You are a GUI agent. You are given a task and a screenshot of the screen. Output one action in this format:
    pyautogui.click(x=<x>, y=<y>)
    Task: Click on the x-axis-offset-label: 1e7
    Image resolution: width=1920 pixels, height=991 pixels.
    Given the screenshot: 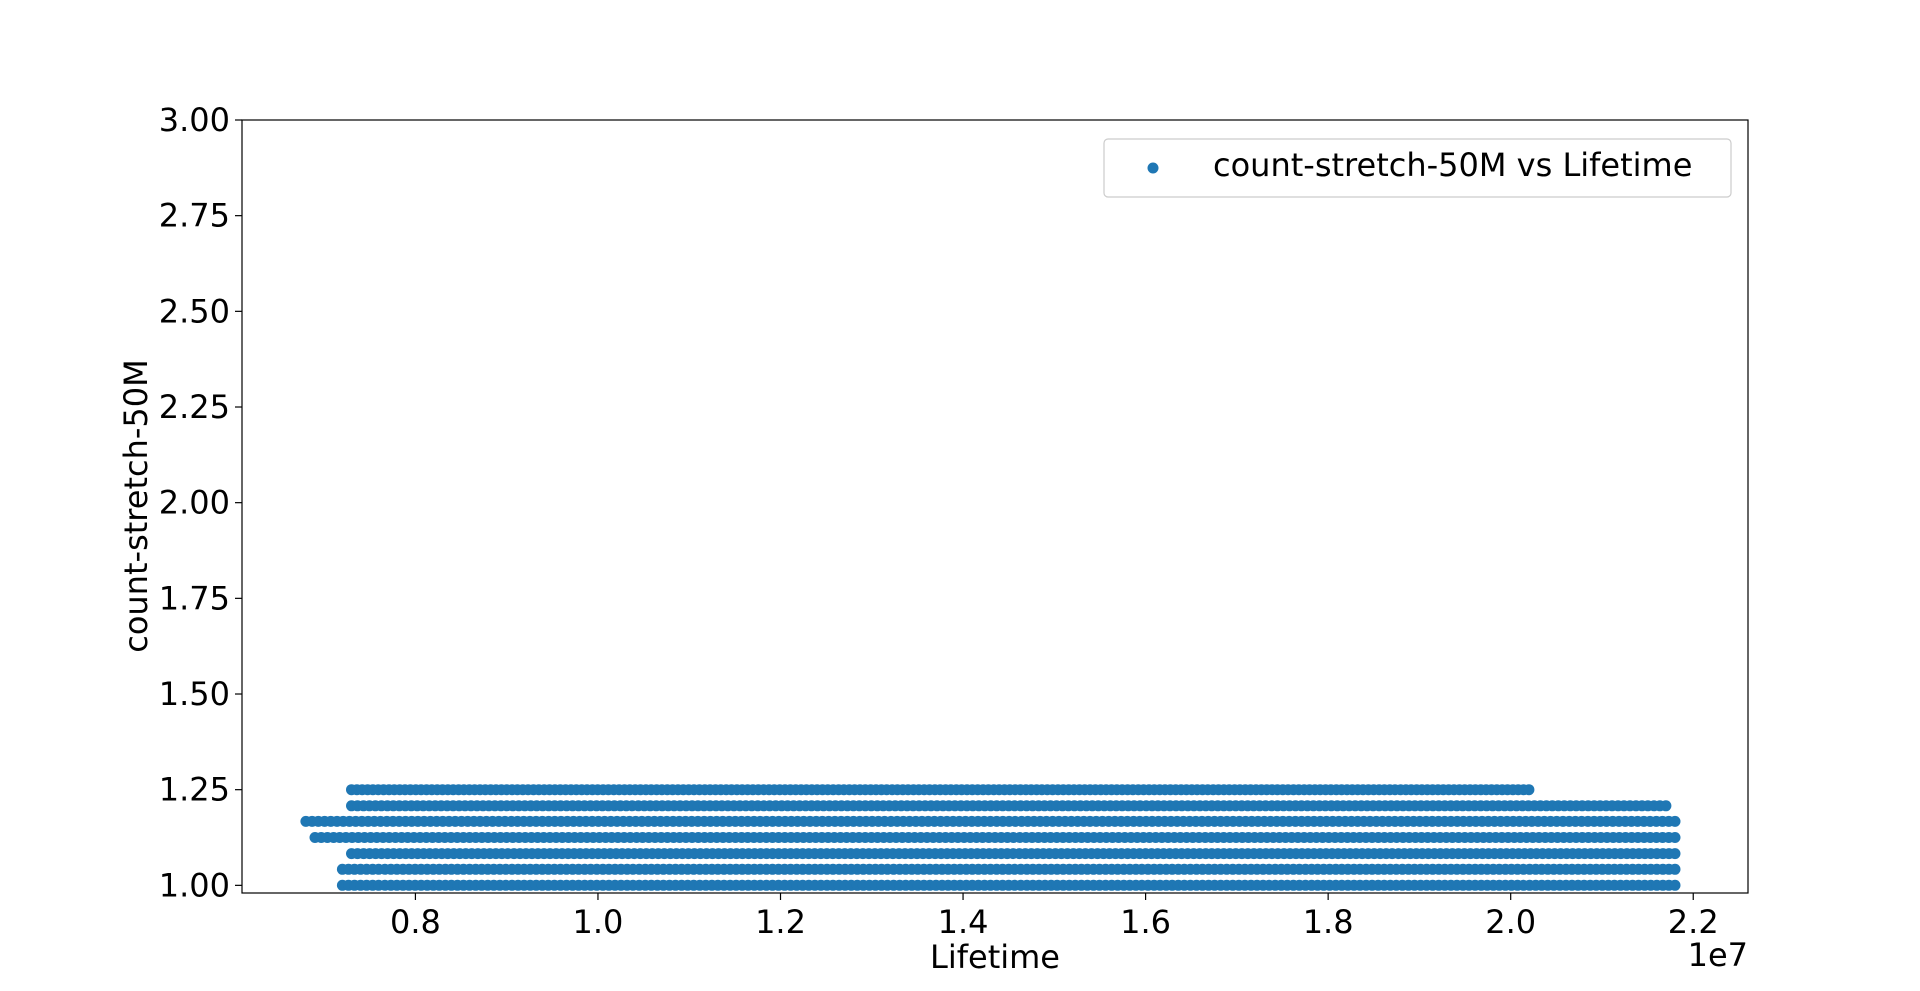 What is the action you would take?
    pyautogui.click(x=1718, y=955)
    